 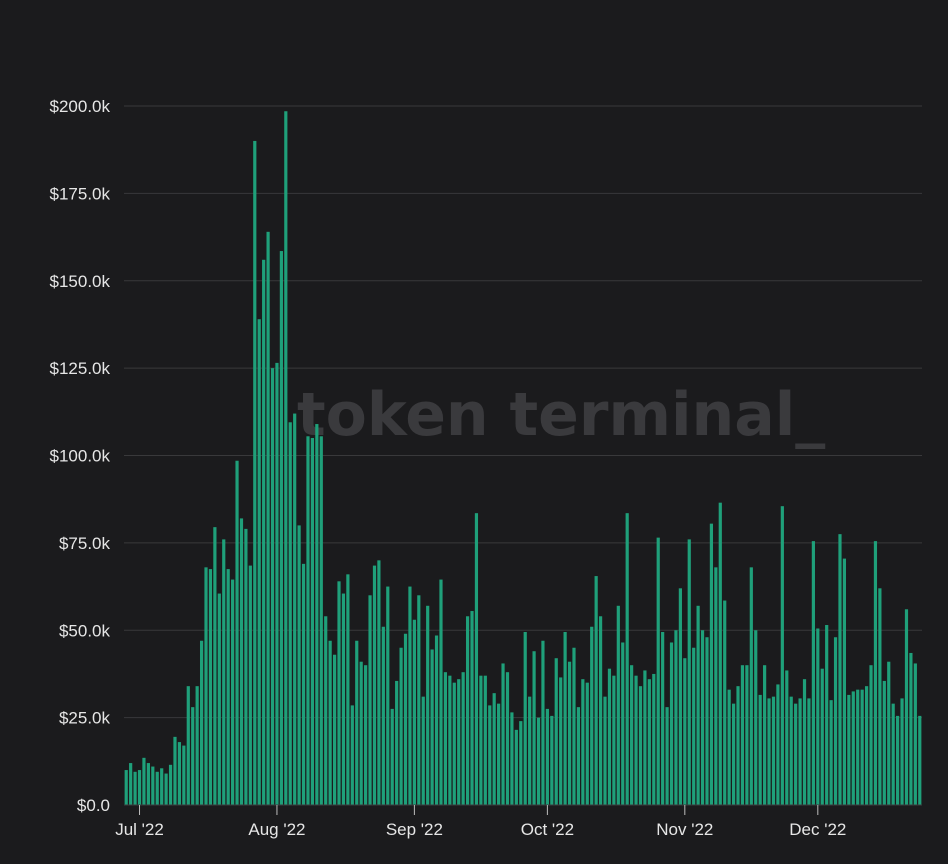 I want to click on y-tick-label: $50.0k, so click(x=85, y=630).